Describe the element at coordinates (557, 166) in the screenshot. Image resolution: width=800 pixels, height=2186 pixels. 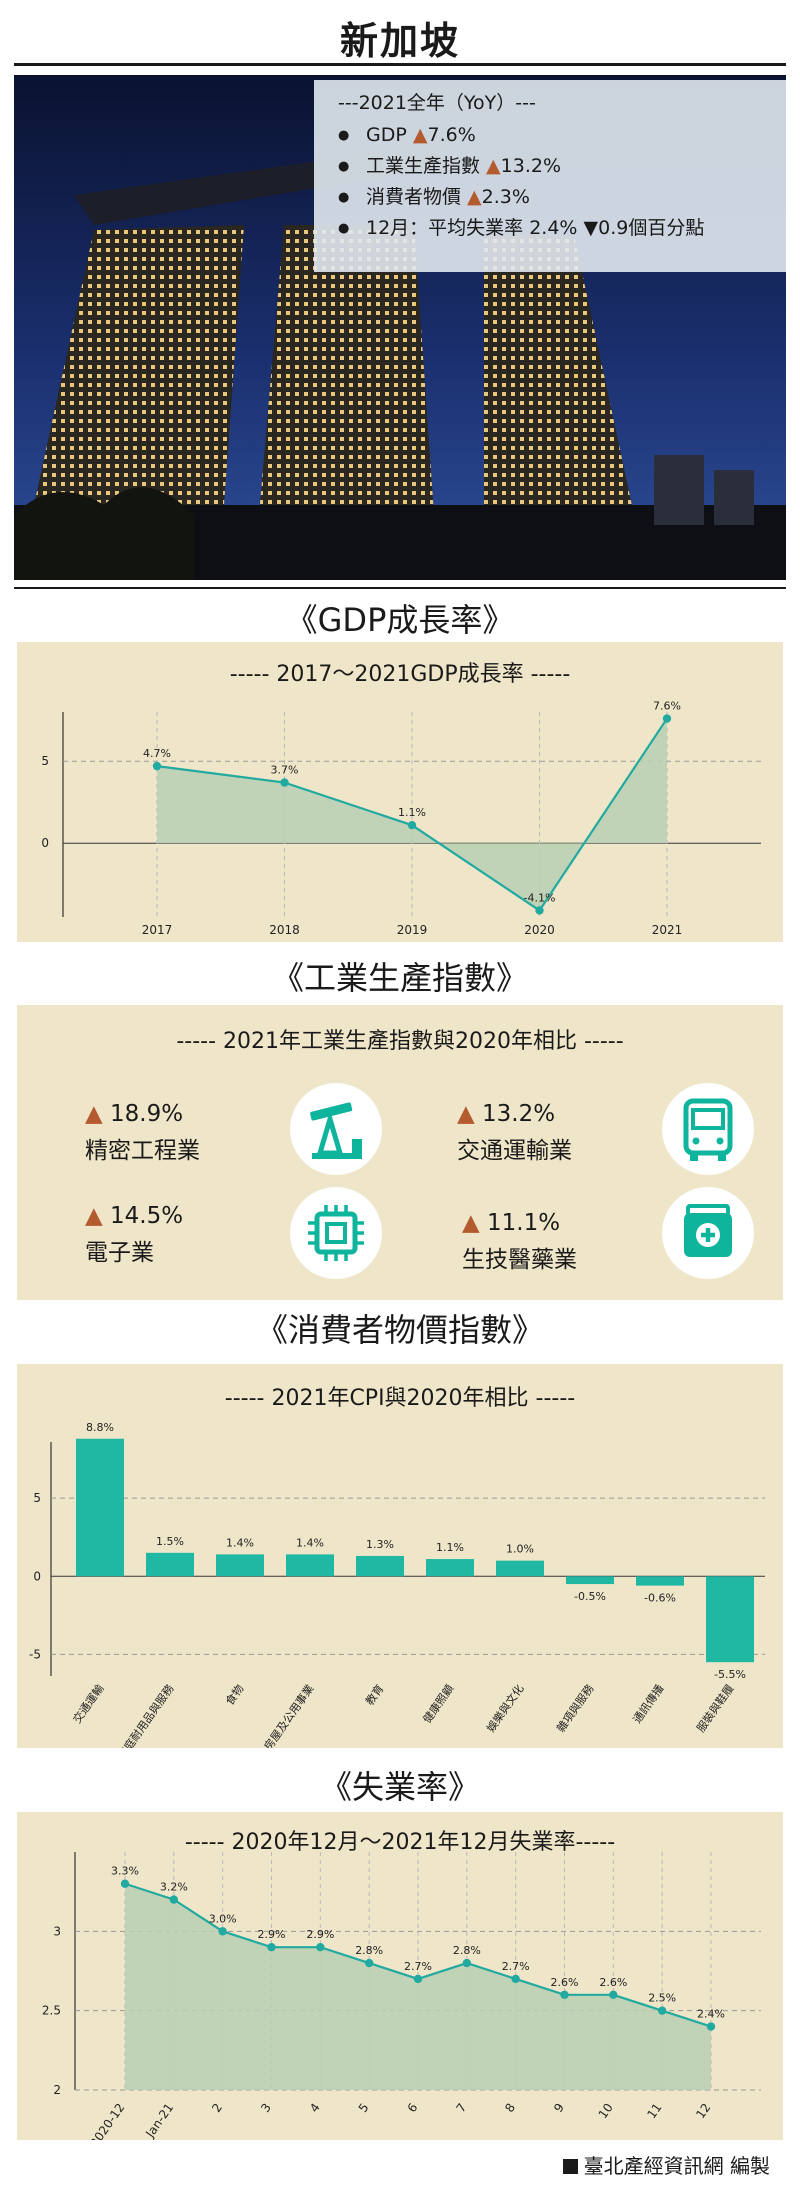
I see `stat-item: 工業生產指數 ▲13.2%` at that location.